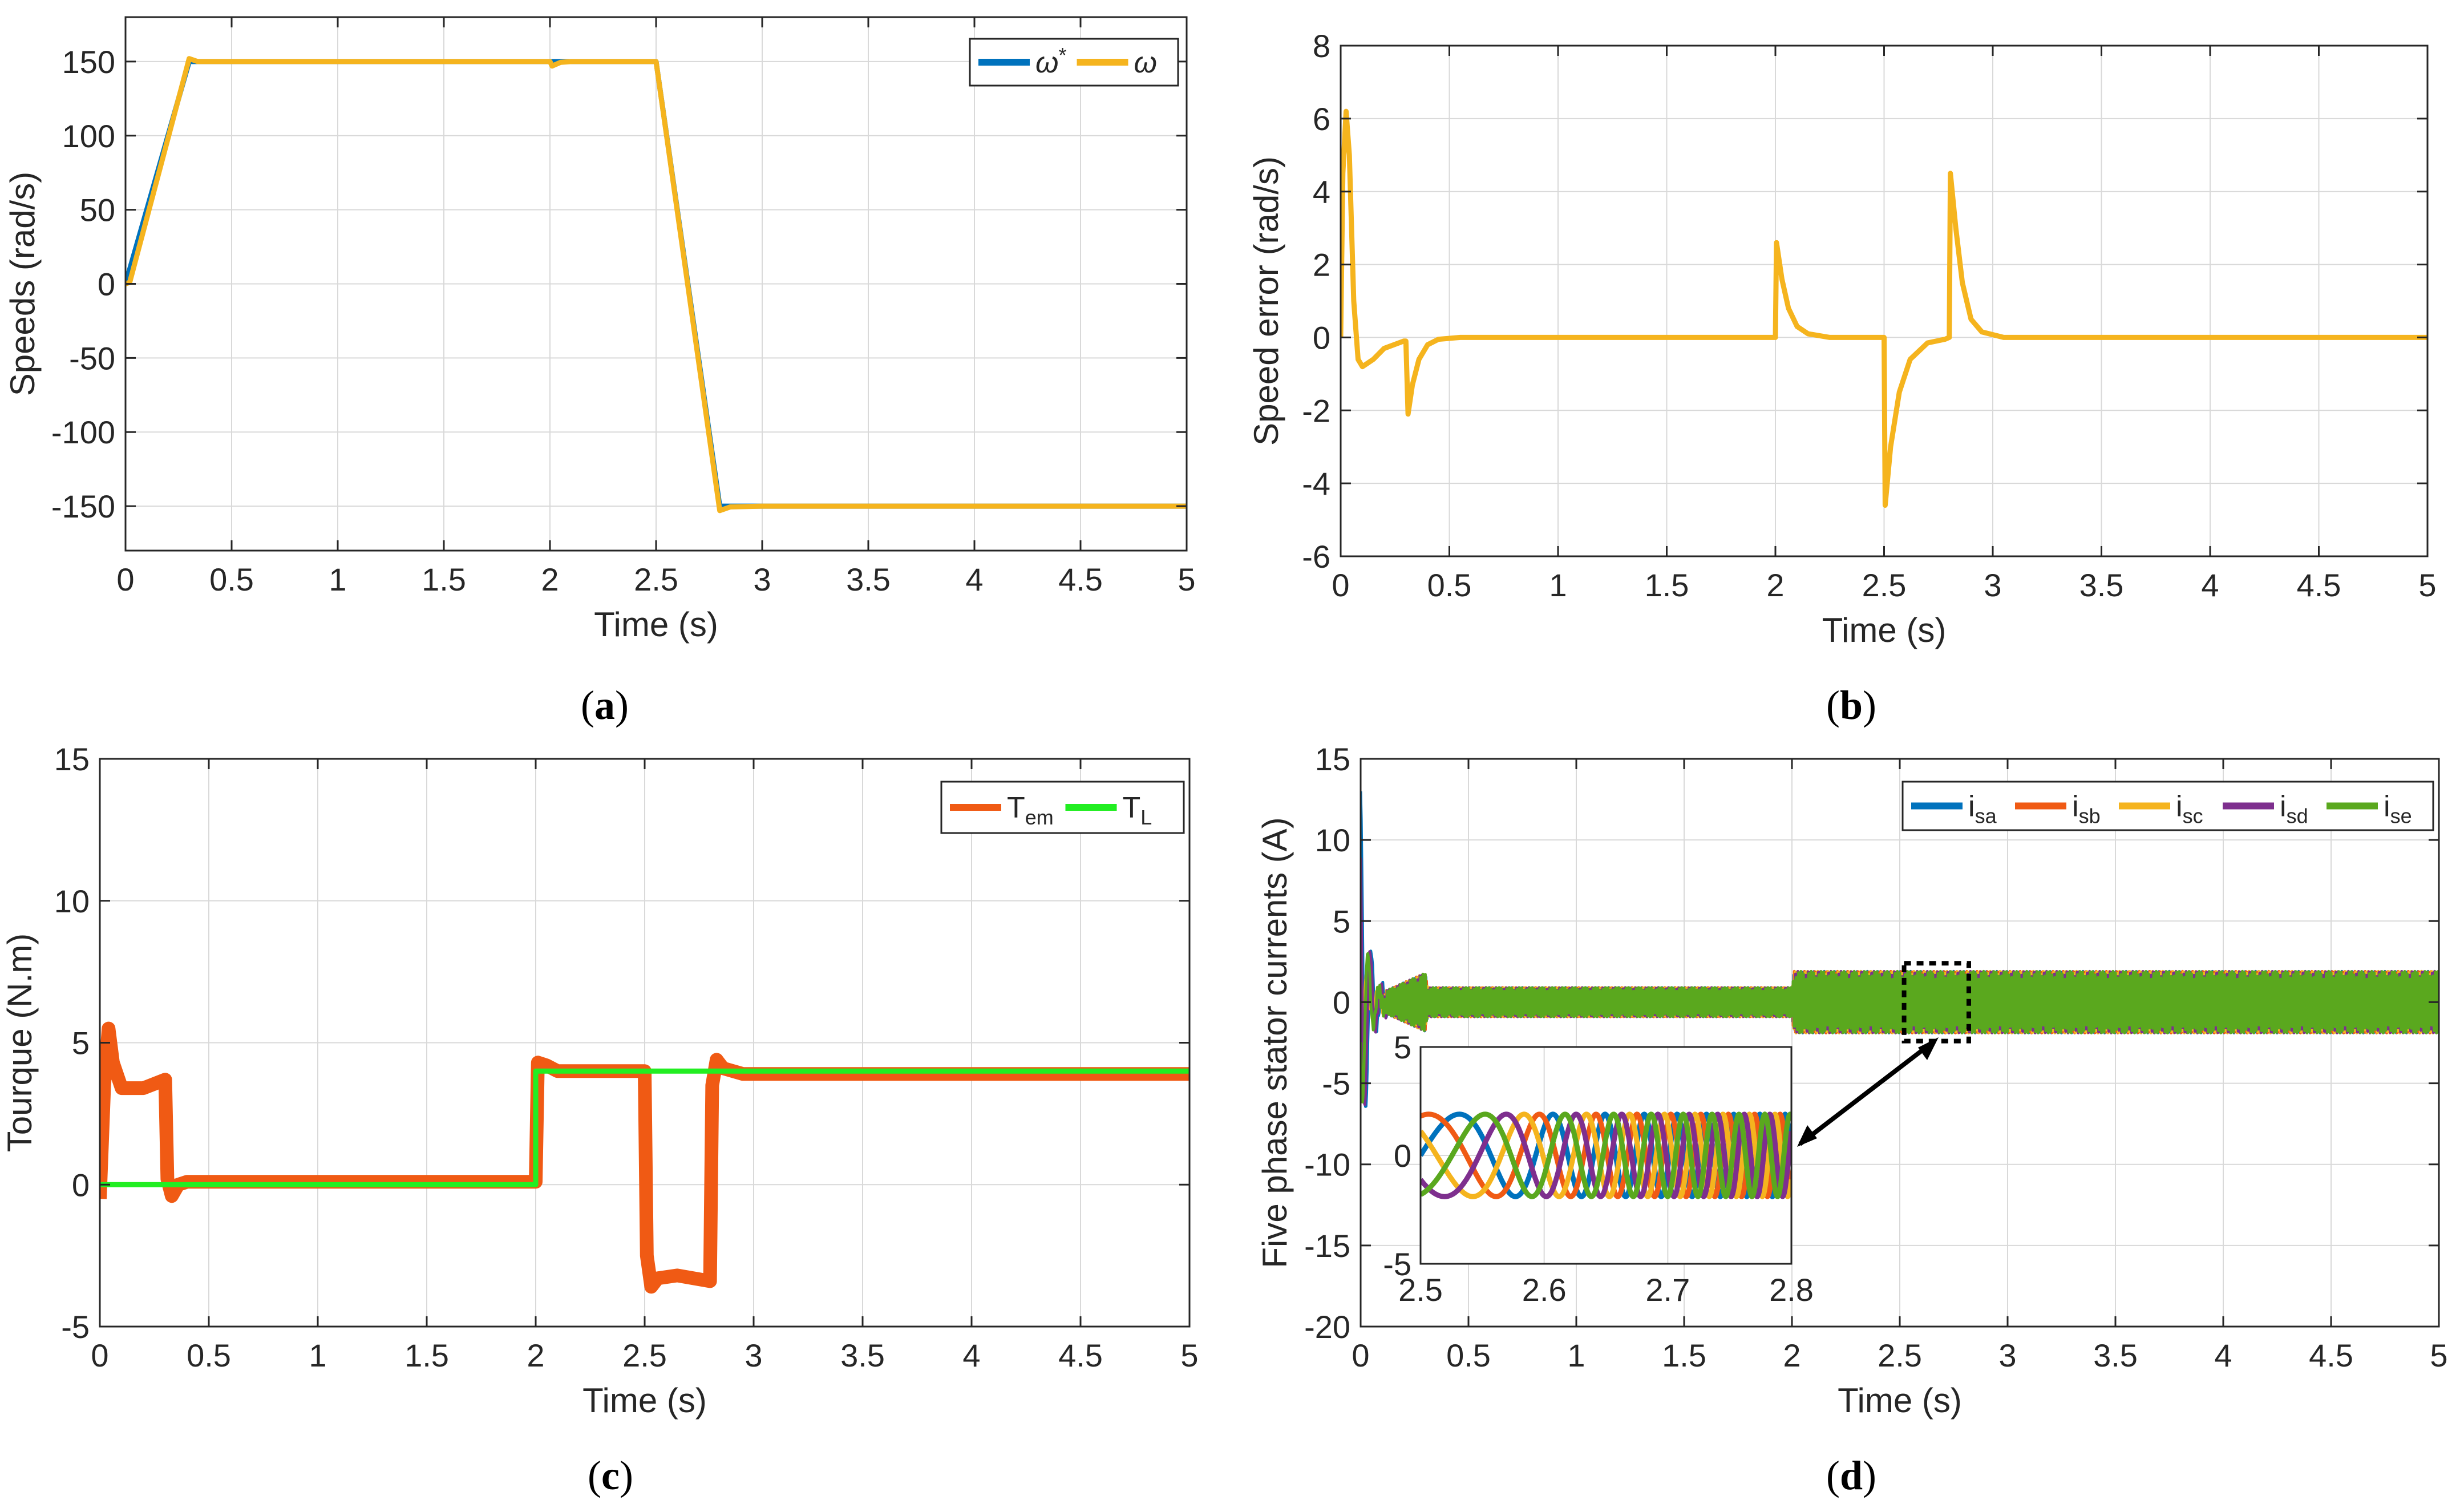 This screenshot has height=1512, width=2464. What do you see at coordinates (1792, 1290) in the screenshot?
I see `inset-x-tick-label: 2.8` at bounding box center [1792, 1290].